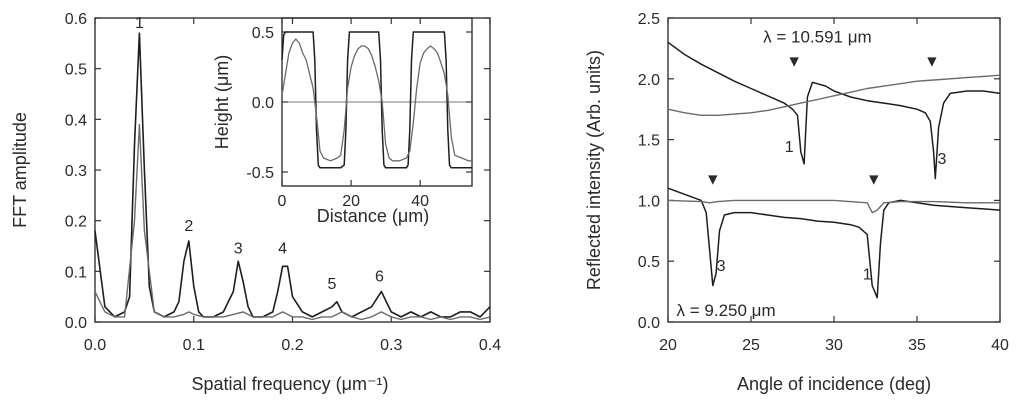 The height and width of the screenshot is (404, 1017). What do you see at coordinates (649, 19) in the screenshot?
I see `refl-y-tick-label: 2.5` at bounding box center [649, 19].